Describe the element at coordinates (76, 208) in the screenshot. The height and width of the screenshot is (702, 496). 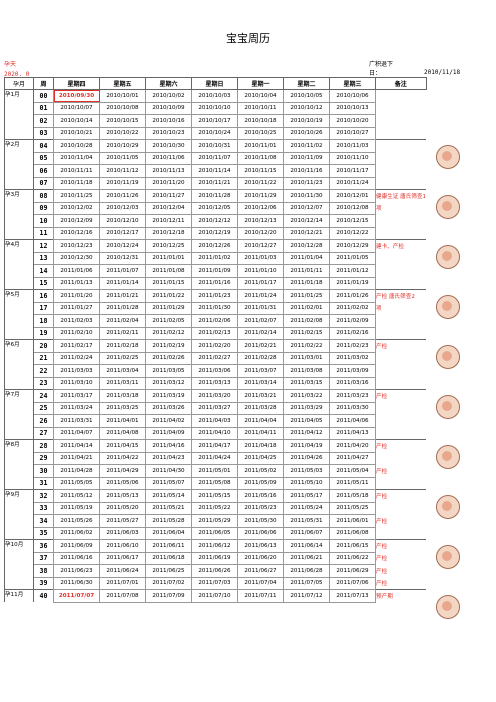
I see `date-cell: 2010/12/02` at that location.